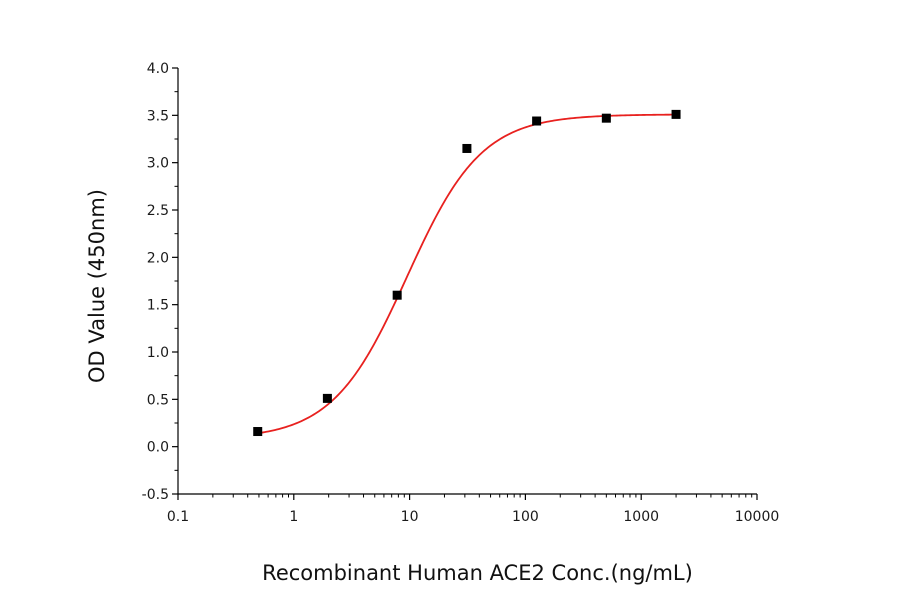 The image size is (900, 594). Describe the element at coordinates (158, 400) in the screenshot. I see `y-tick-label: 0.5` at that location.